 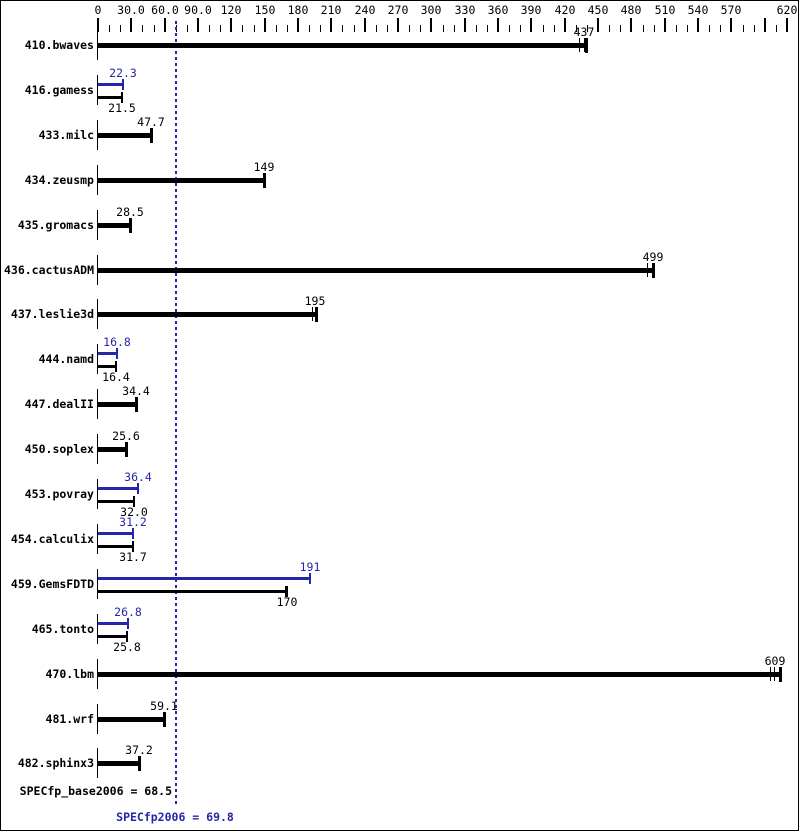 What do you see at coordinates (698, 10) in the screenshot?
I see `axis-tick-label: 540` at bounding box center [698, 10].